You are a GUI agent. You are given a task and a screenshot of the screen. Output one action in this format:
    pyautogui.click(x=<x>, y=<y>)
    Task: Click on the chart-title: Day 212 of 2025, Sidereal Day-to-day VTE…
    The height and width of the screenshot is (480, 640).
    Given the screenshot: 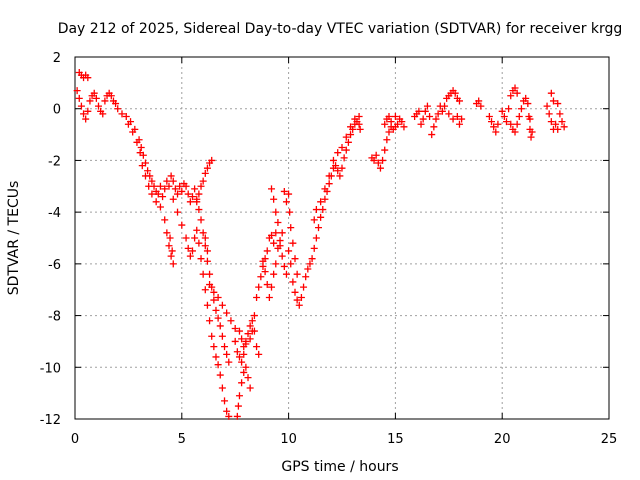 What is the action you would take?
    pyautogui.click(x=340, y=29)
    